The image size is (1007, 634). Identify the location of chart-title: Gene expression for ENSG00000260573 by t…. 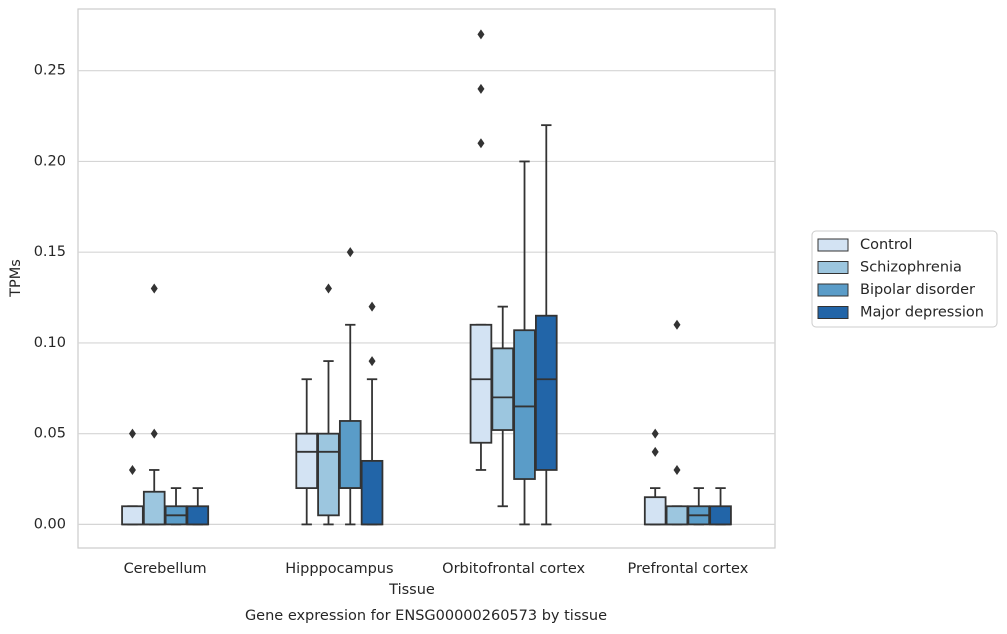
(426, 616).